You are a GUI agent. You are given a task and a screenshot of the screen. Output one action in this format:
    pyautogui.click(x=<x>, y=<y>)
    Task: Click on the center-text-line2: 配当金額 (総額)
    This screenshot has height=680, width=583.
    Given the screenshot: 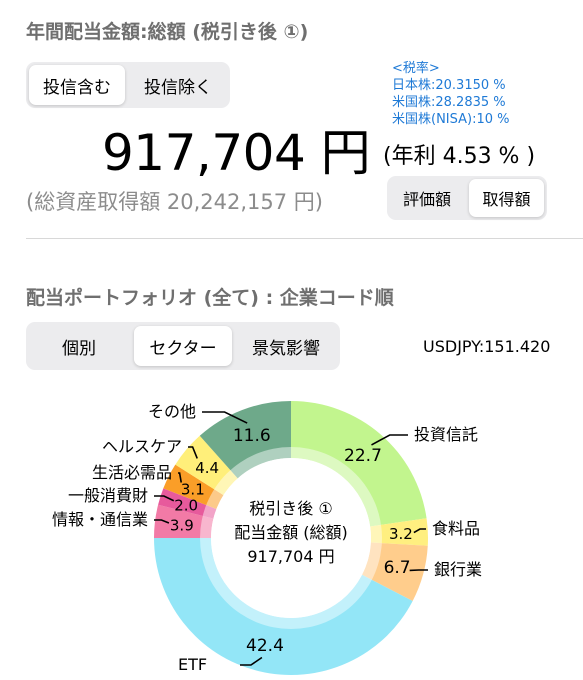 What is the action you would take?
    pyautogui.click(x=291, y=532)
    